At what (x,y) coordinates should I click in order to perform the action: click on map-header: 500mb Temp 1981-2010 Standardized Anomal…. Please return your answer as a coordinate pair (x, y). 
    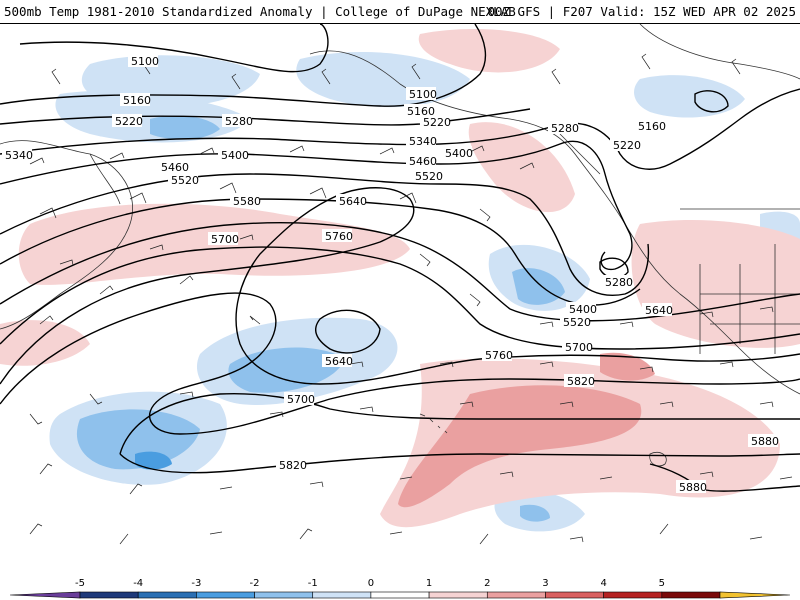
    Looking at the image, I should click on (400, 12).